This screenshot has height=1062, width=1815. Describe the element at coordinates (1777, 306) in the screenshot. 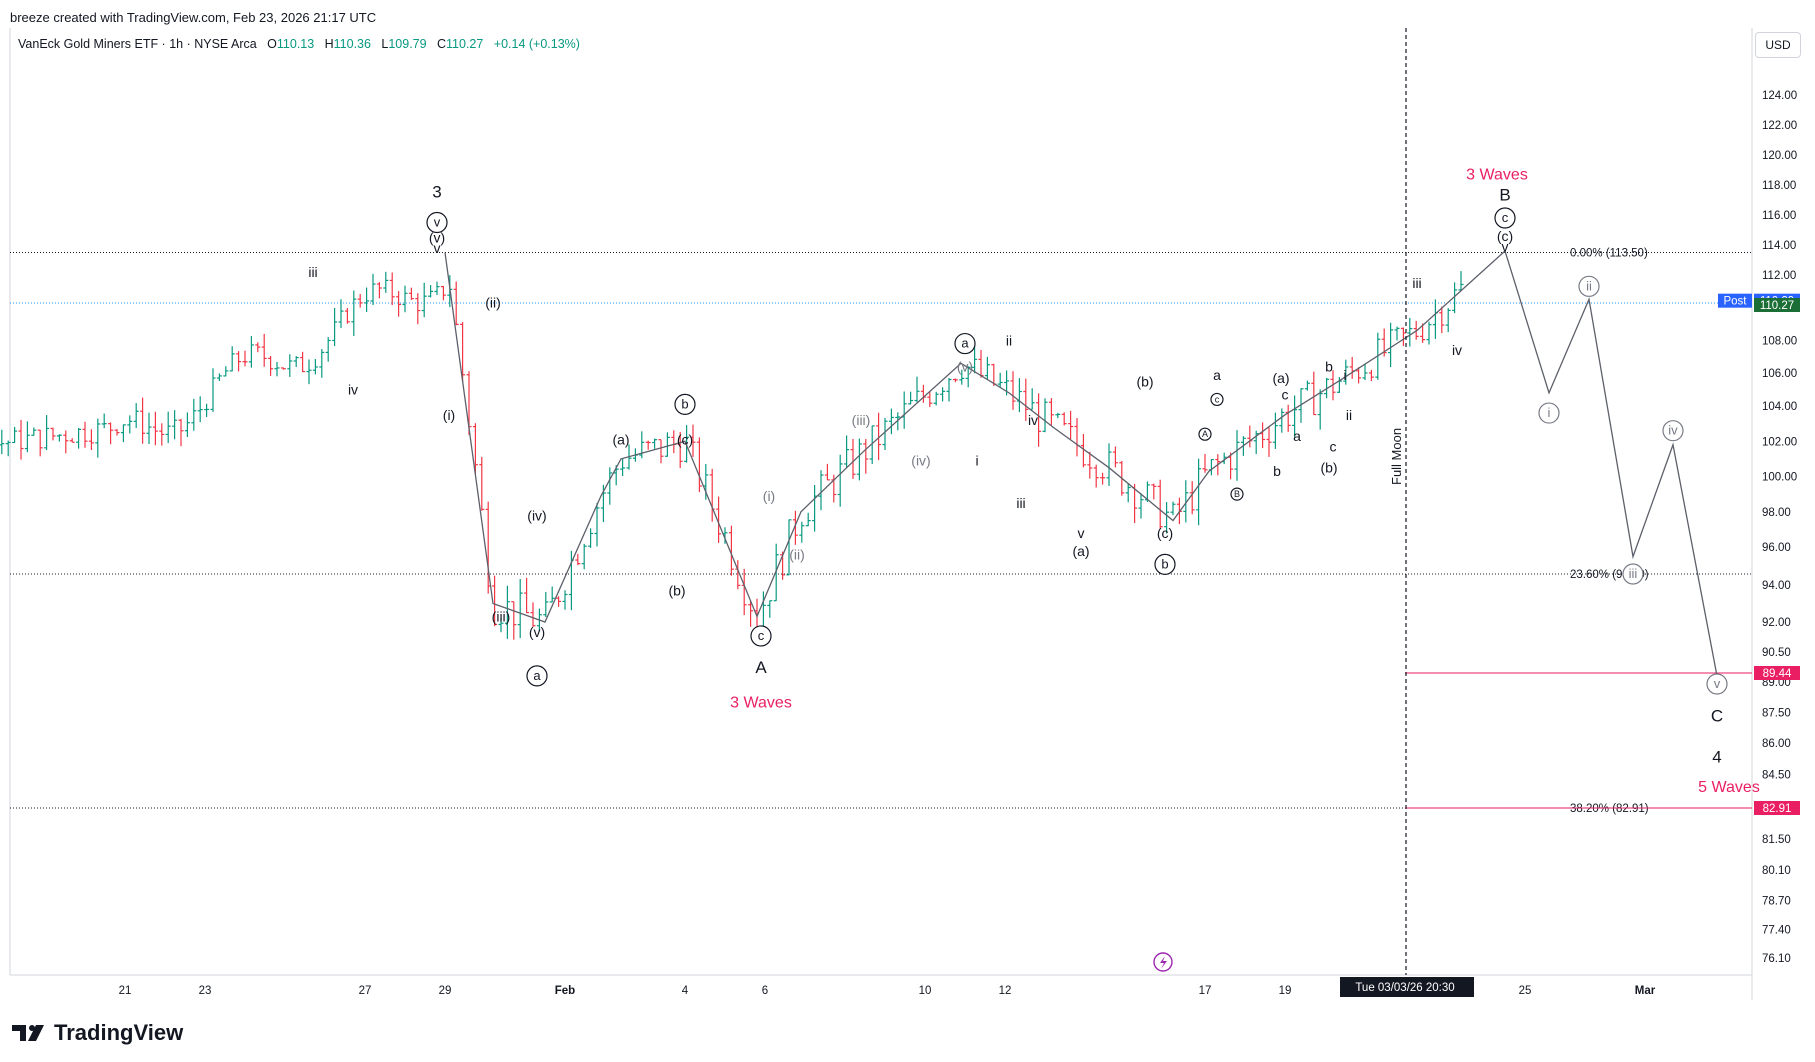

I see `price-badge-value: 110.27` at that location.